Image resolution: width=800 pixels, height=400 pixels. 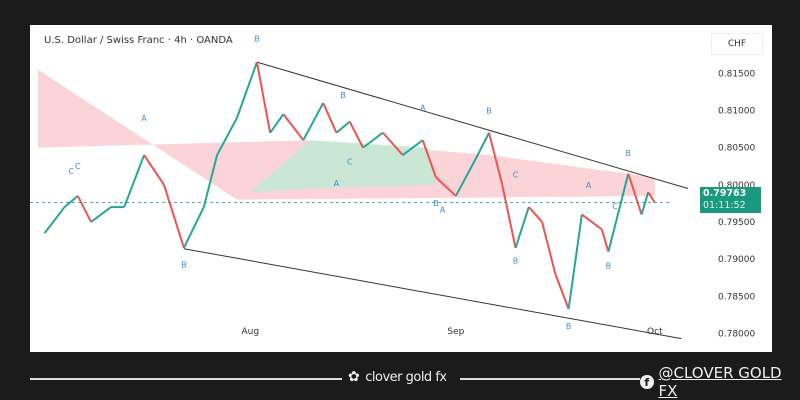 What do you see at coordinates (725, 193) in the screenshot?
I see `current-price: 0.79763` at bounding box center [725, 193].